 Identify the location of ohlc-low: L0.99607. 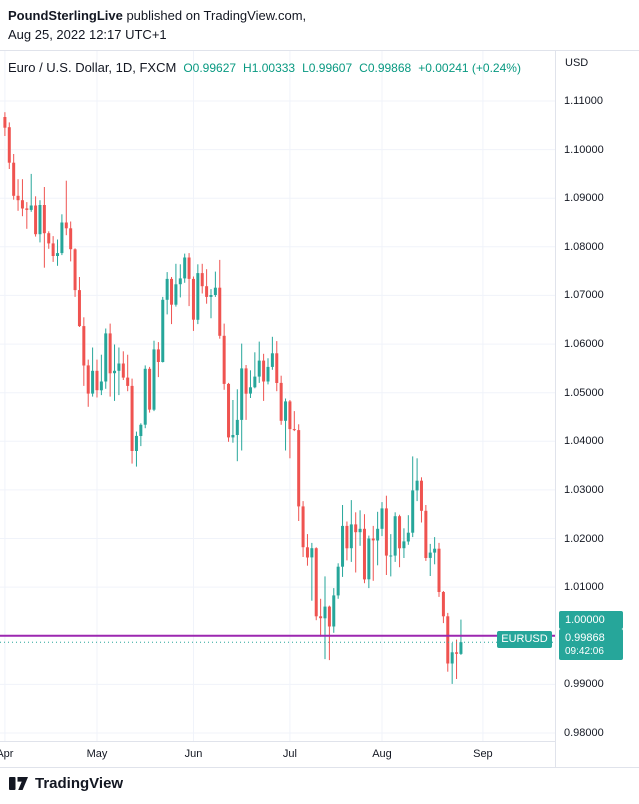
(327, 68).